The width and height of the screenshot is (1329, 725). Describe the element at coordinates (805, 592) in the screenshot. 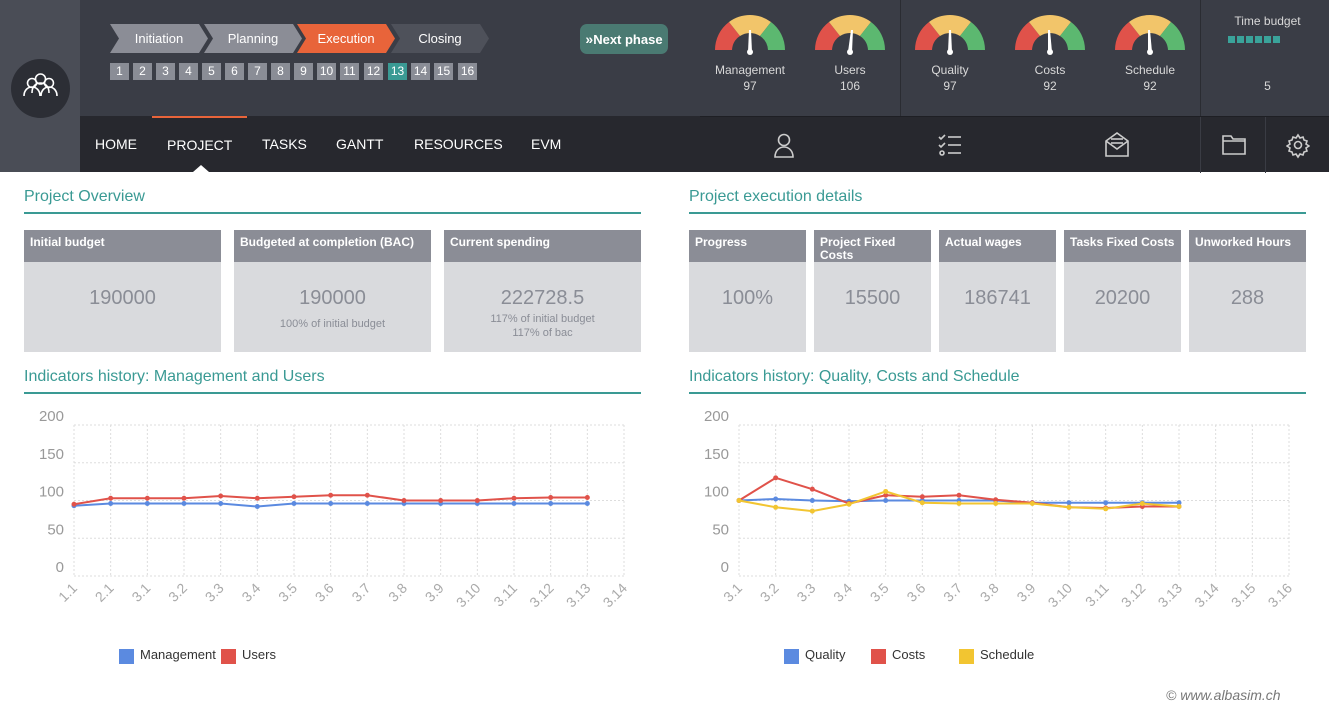

I see `x-tick-label: 3.3` at that location.